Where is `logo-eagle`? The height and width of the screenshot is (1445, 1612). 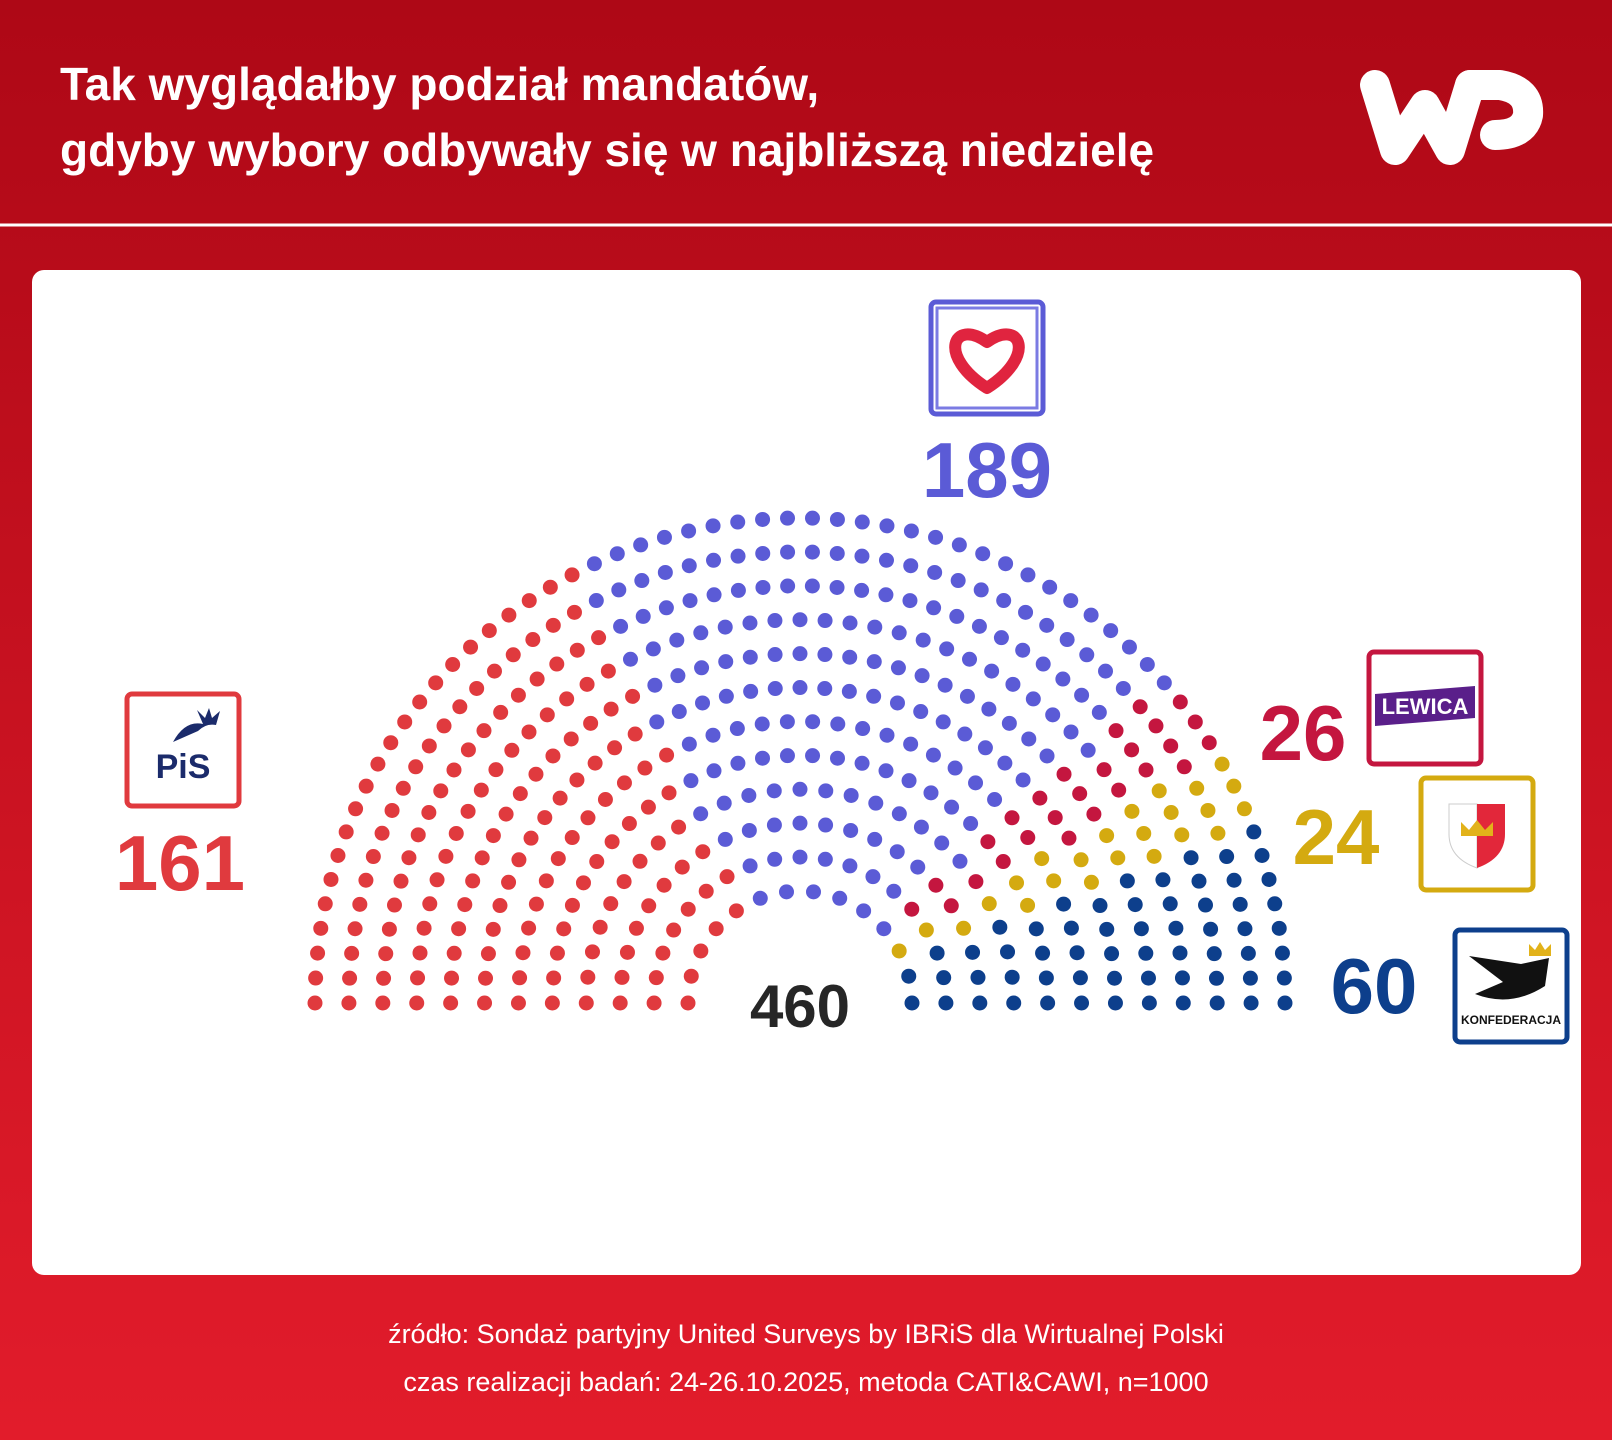
logo-eagle is located at coordinates (1509, 978).